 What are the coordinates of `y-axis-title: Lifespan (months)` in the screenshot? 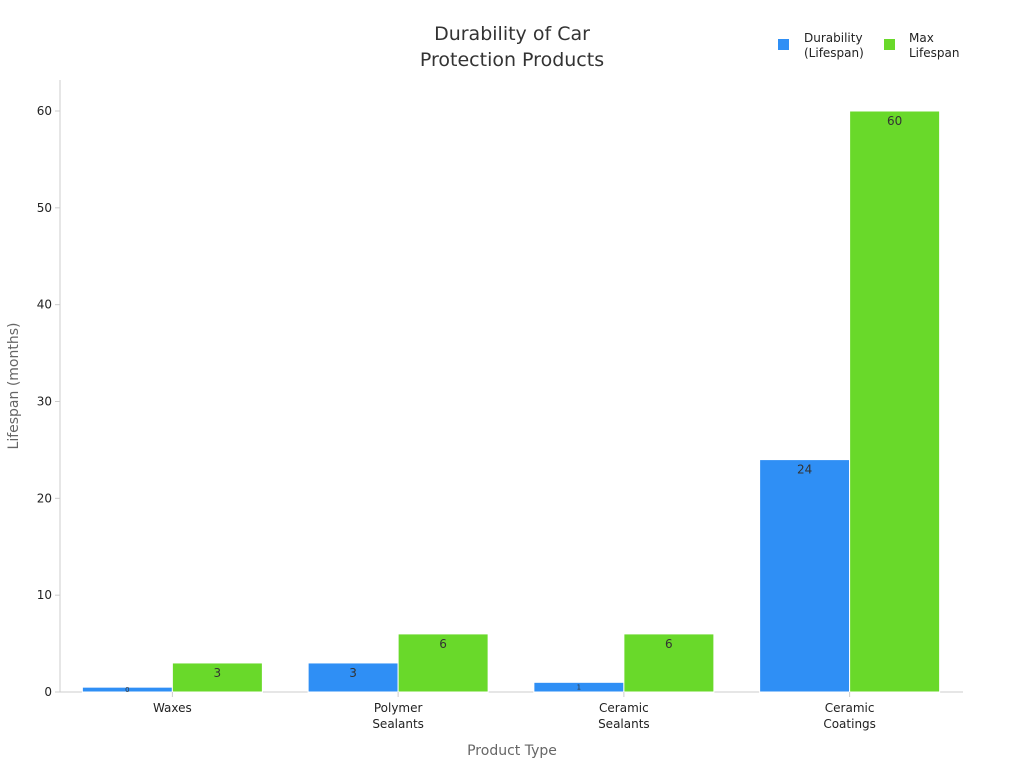 It's located at (14, 386).